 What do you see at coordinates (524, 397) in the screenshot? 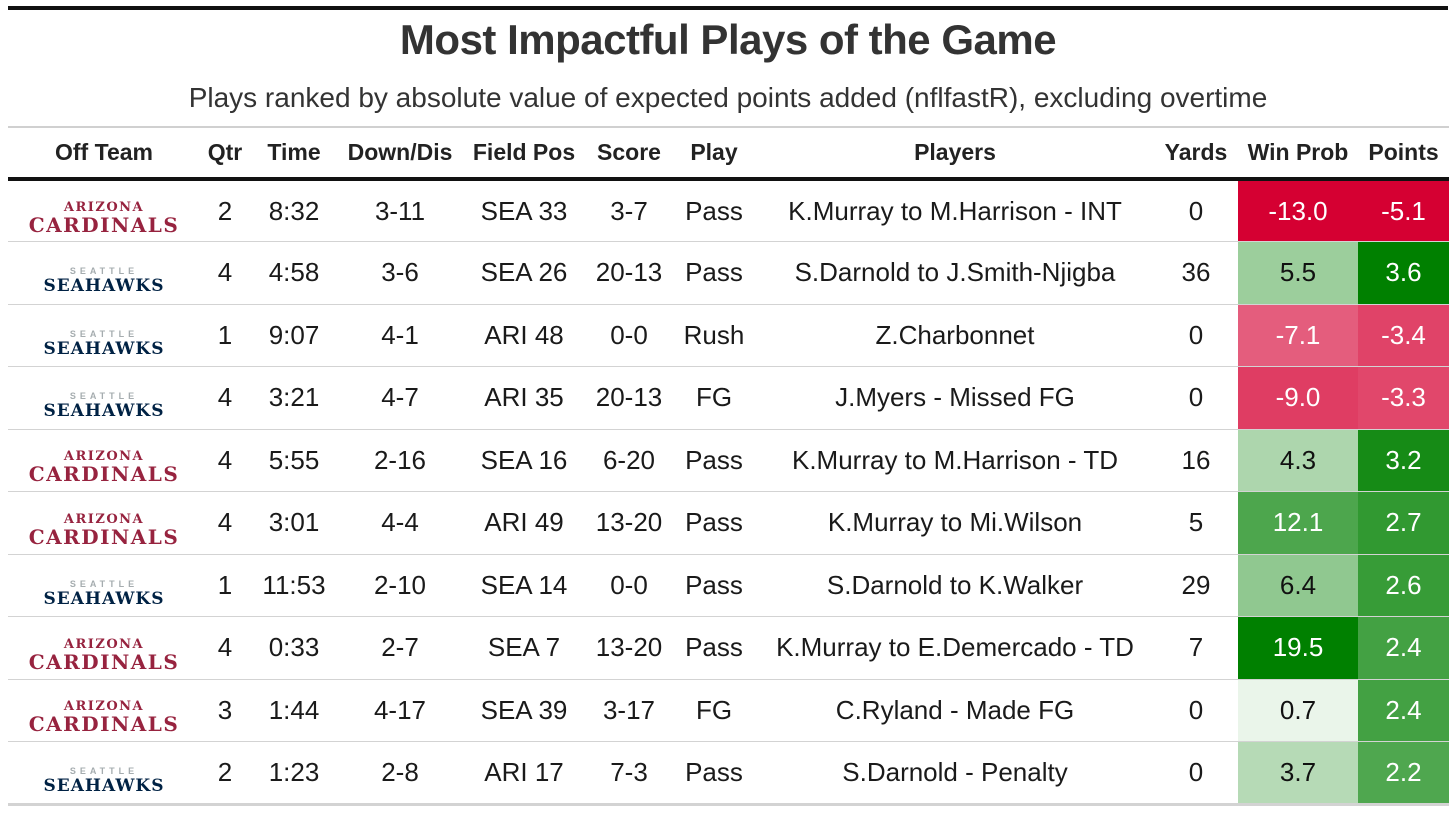
I see `field-pos-cell: ARI 35` at bounding box center [524, 397].